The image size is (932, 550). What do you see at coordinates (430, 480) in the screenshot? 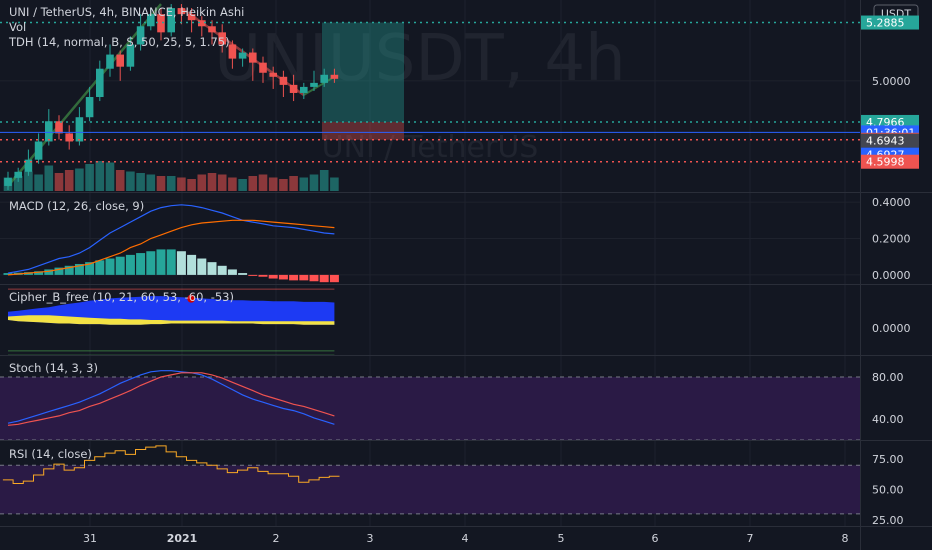
I see `rsi-panel` at bounding box center [430, 480].